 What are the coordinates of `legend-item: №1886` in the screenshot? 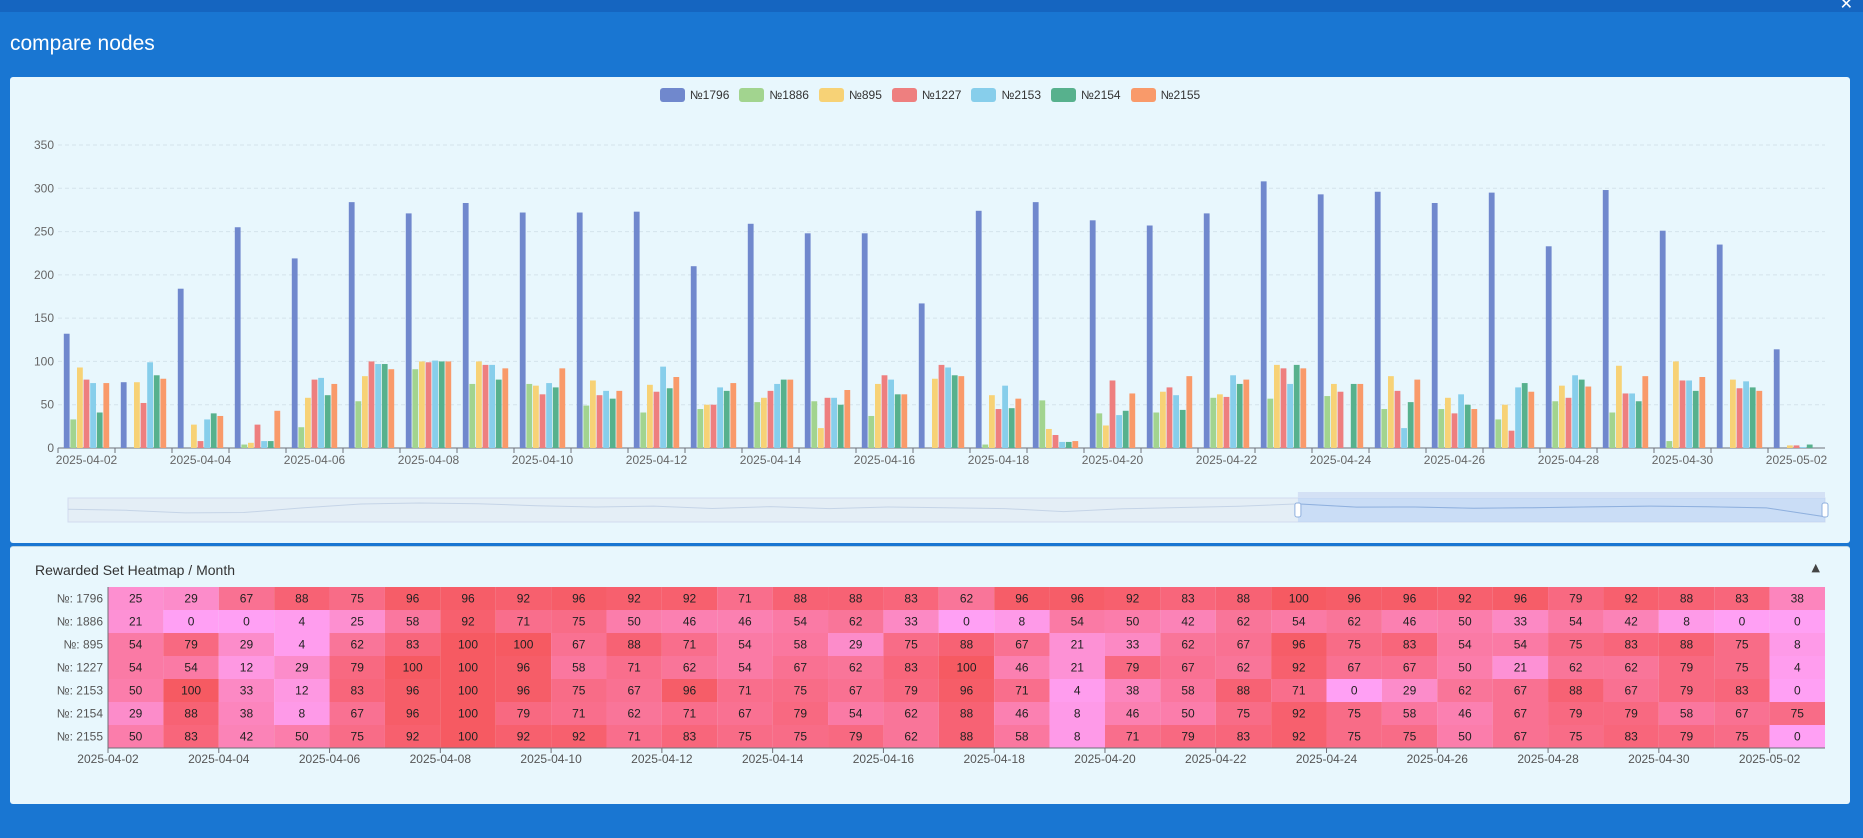 It's located at (774, 95).